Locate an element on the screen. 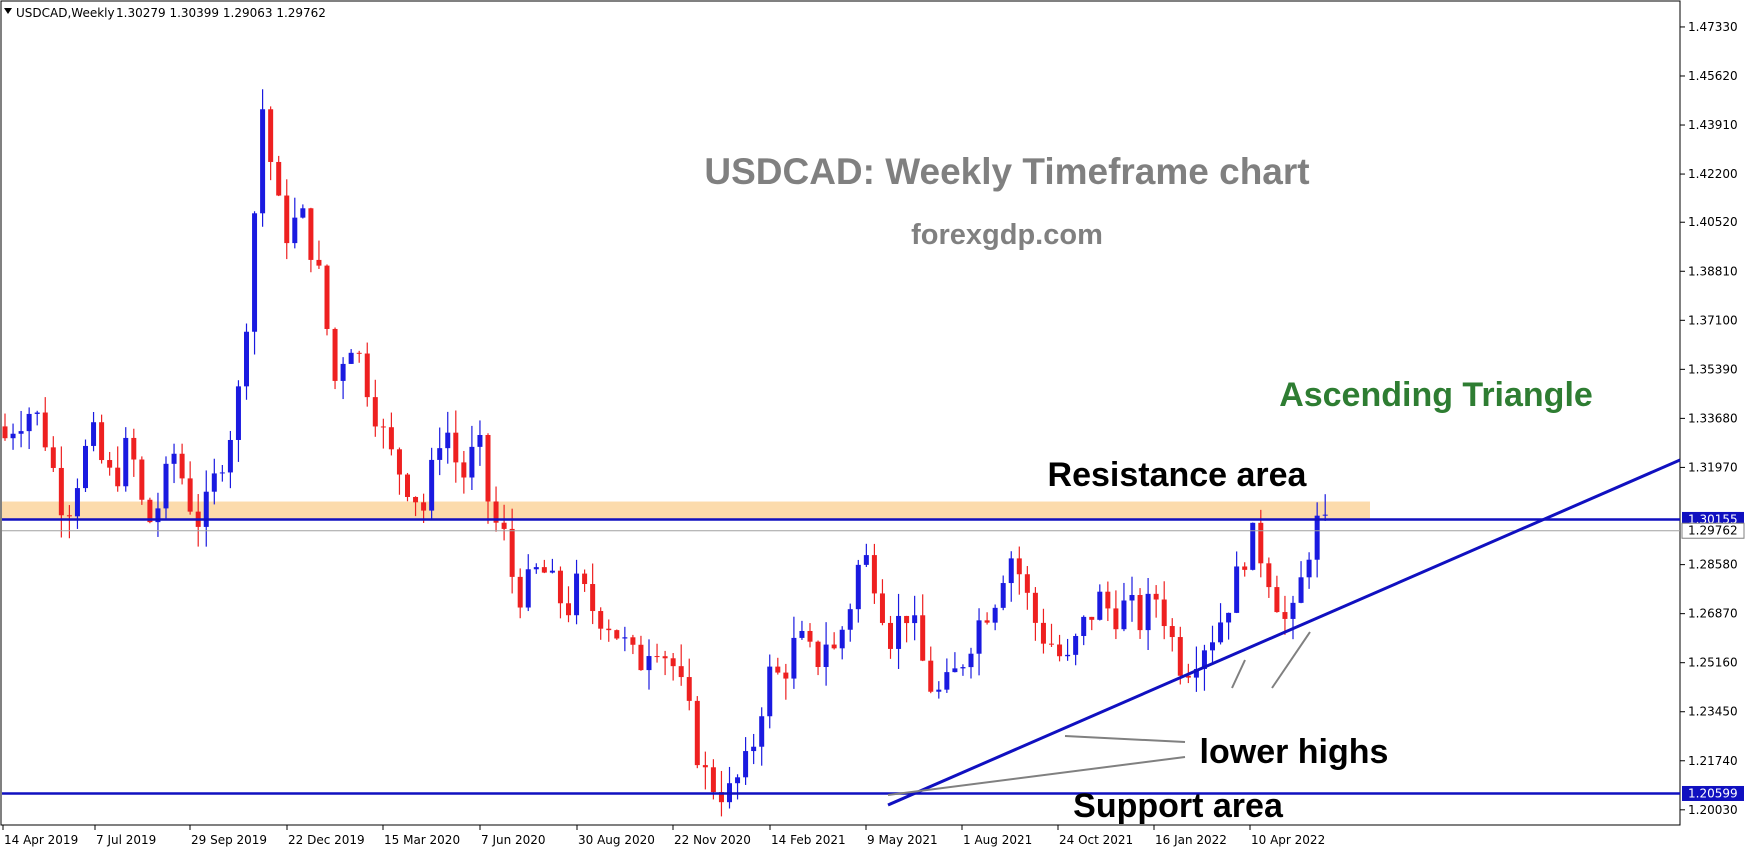 This screenshot has width=1746, height=850. time-tick-label: 22 Dec 2019 is located at coordinates (326, 840).